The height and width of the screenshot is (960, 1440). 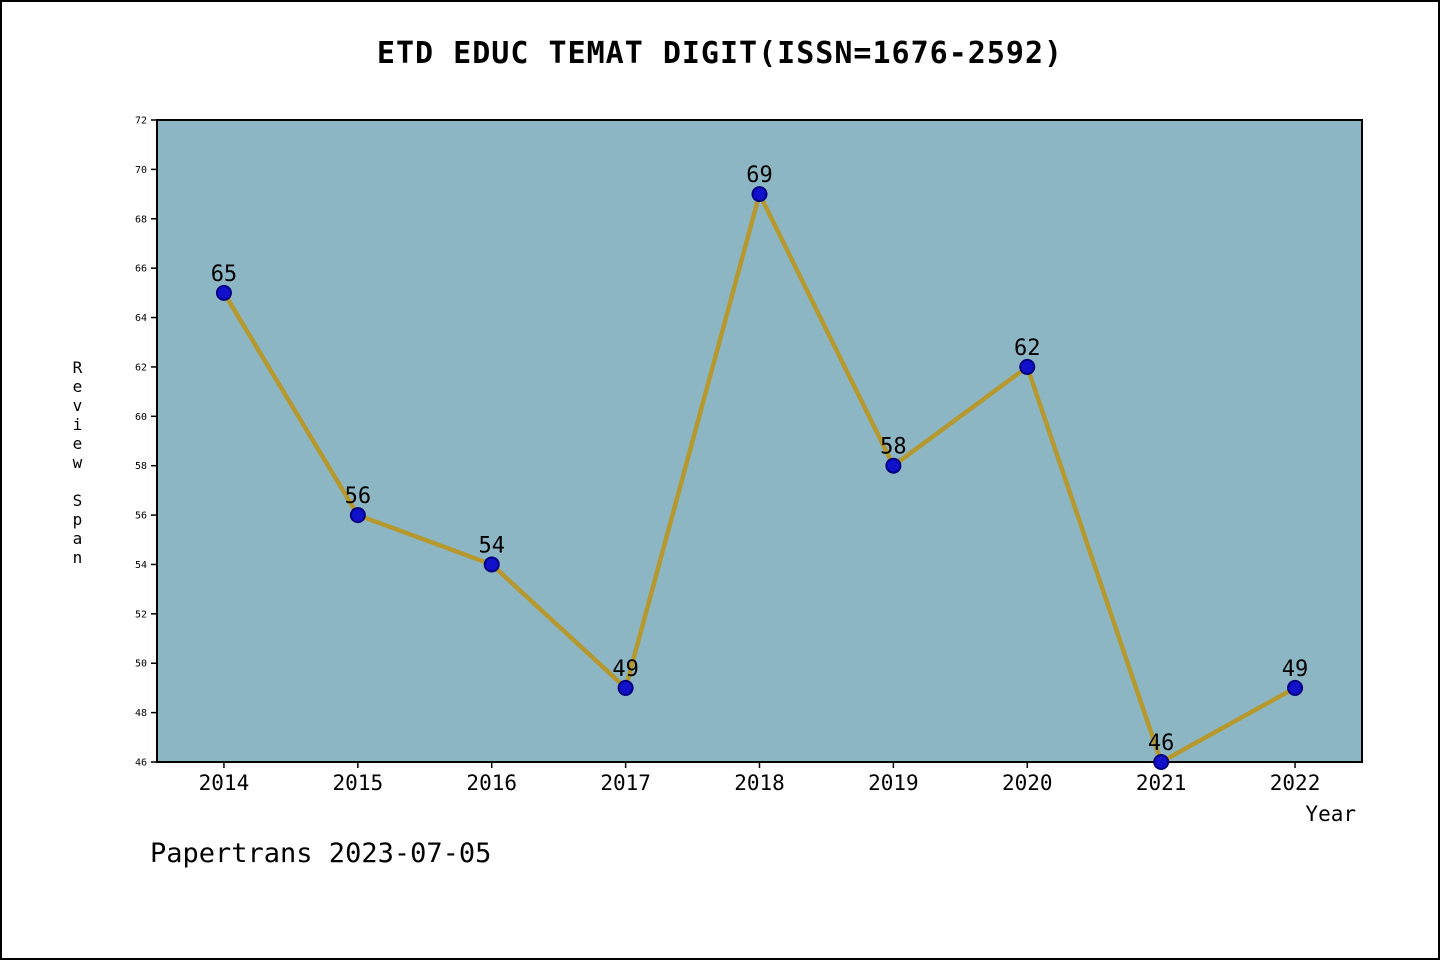 I want to click on y-tick-label: 50, so click(x=141, y=664).